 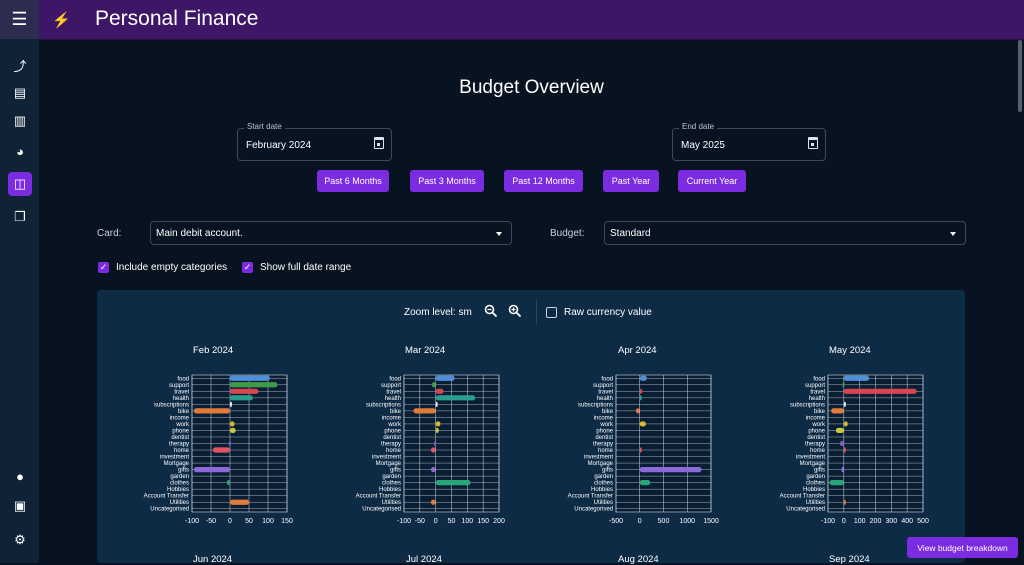 What do you see at coordinates (962, 547) in the screenshot?
I see `view-budget-breakdown-button: View budget breakdown` at bounding box center [962, 547].